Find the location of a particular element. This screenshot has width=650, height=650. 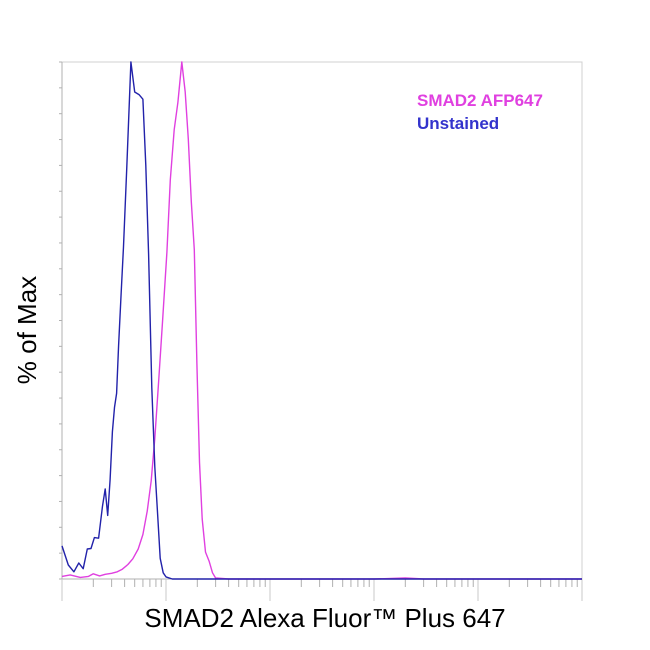

x-axis-label: SMAD2 Alexa Fluor™ Plus 647 is located at coordinates (324, 618).